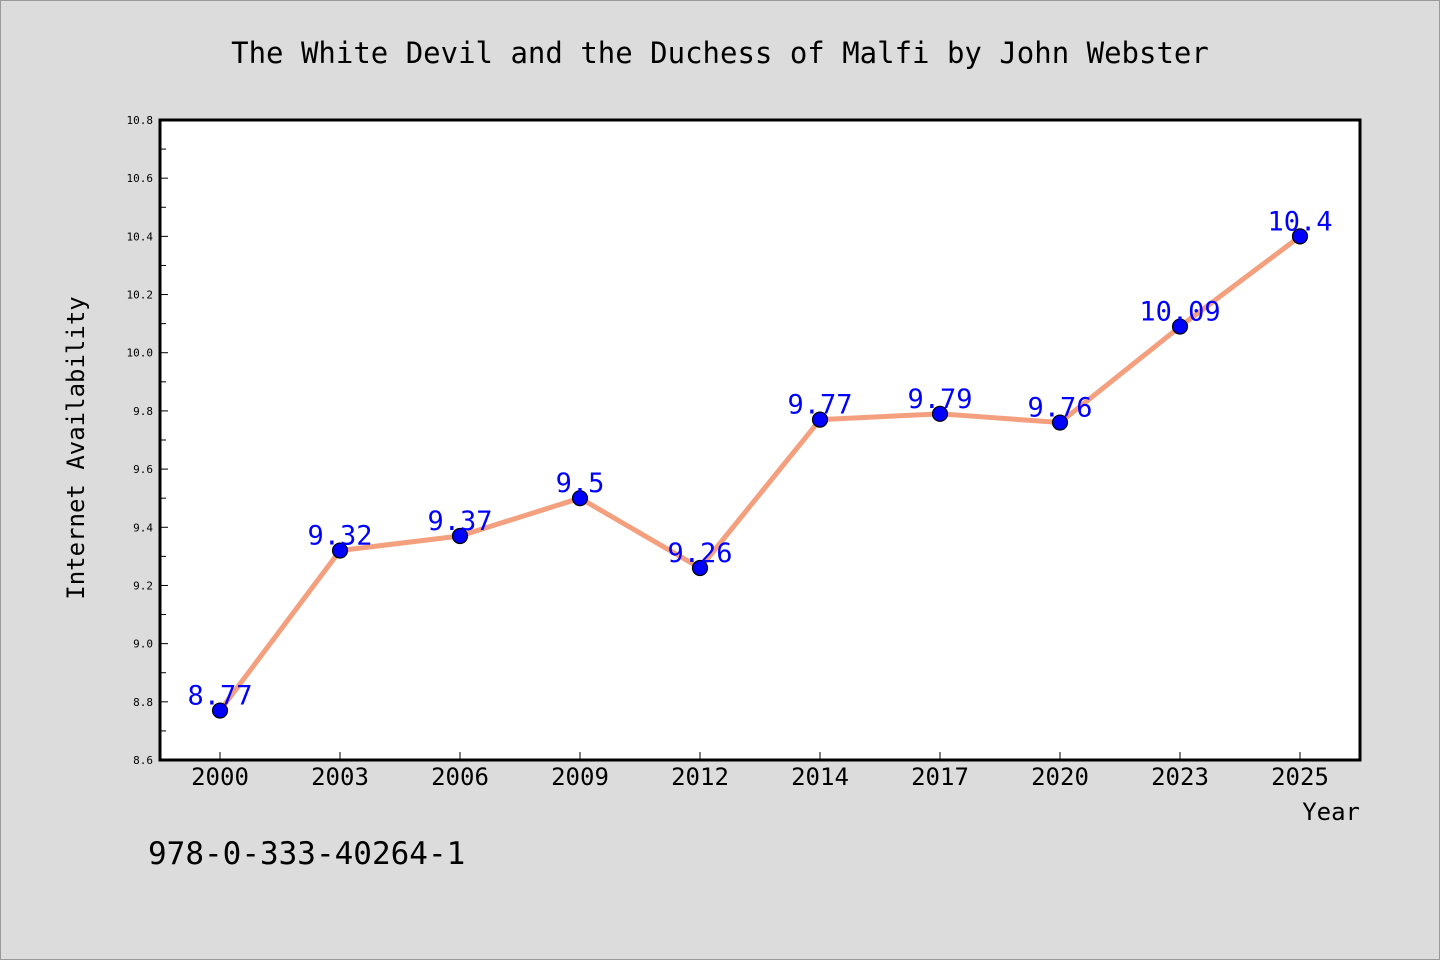  What do you see at coordinates (140, 178) in the screenshot?
I see `y-tick-label: 10.6` at bounding box center [140, 178].